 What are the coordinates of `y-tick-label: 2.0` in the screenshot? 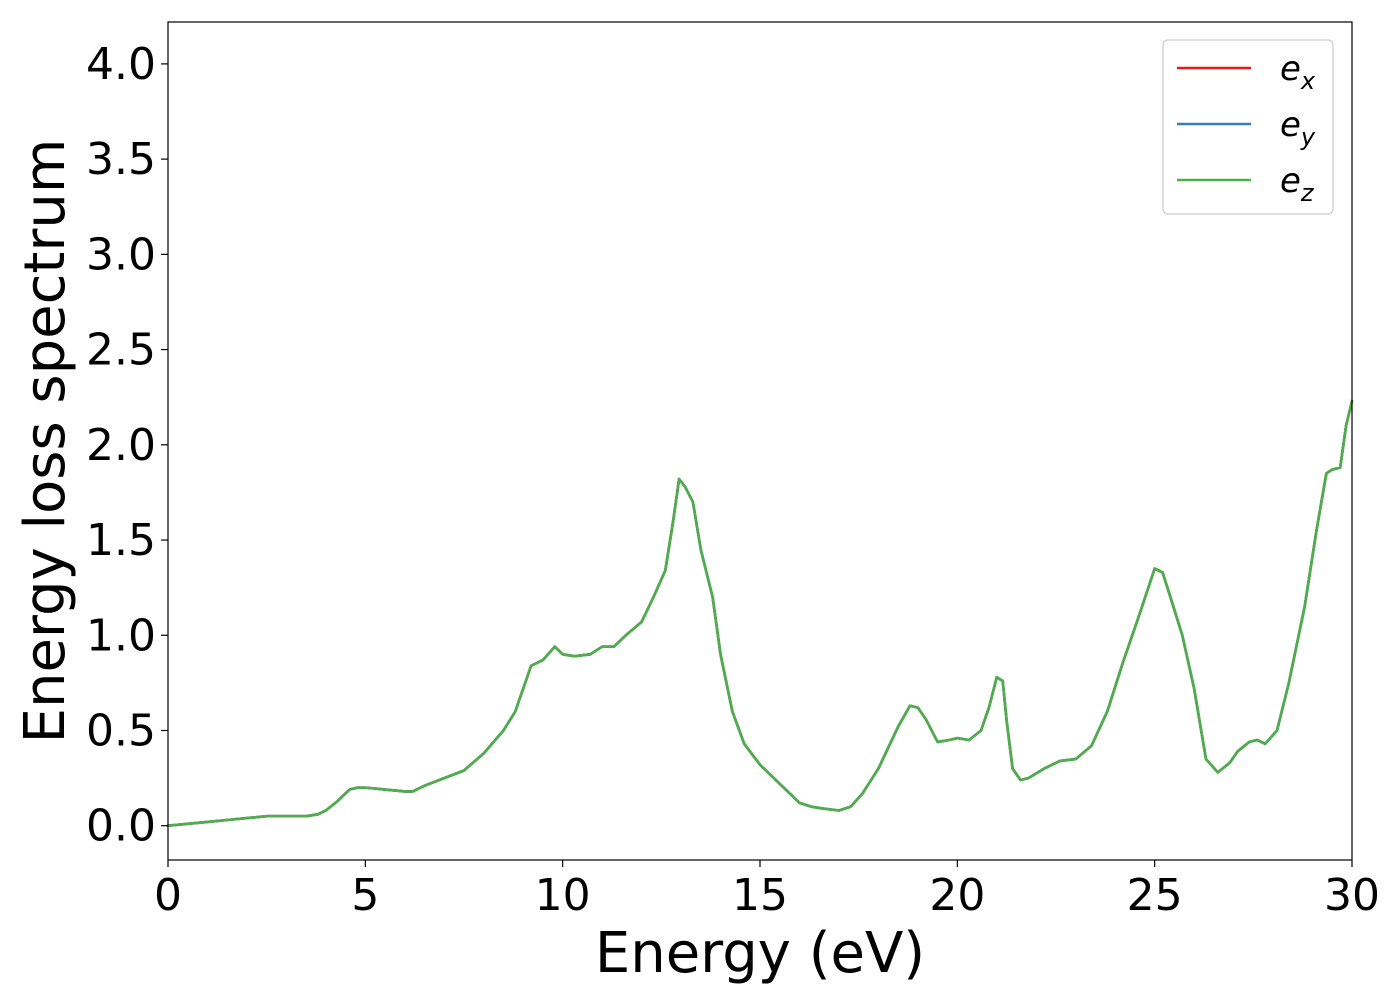 It's located at (121, 445).